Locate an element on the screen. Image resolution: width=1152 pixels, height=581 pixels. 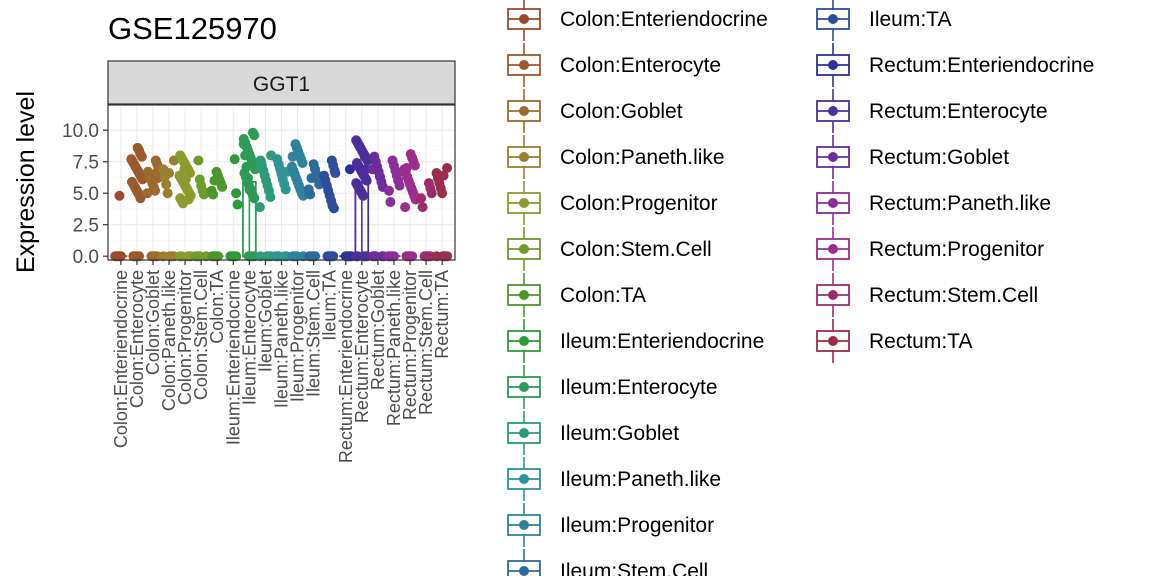
y-tick-label: 5.0 is located at coordinates (86, 194).